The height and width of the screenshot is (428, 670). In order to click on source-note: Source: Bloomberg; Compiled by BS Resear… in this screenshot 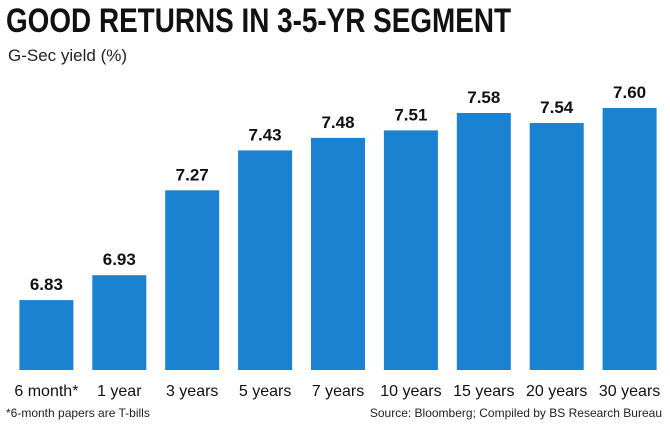, I will do `click(515, 413)`.